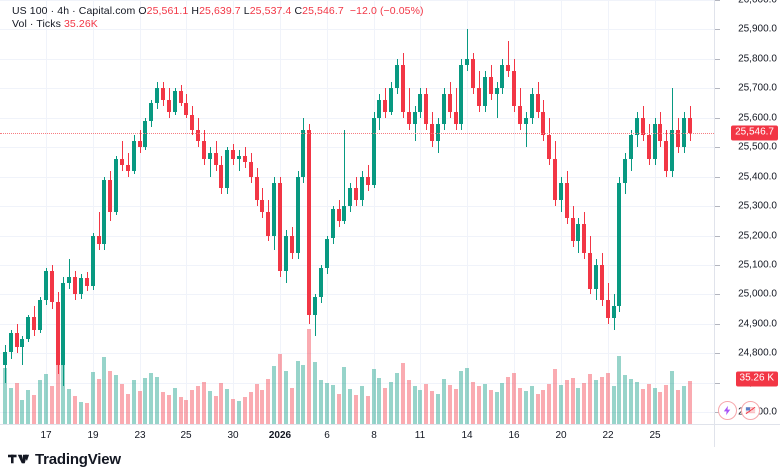 This screenshot has width=780, height=470. I want to click on alert-lightning-icon, so click(727, 410).